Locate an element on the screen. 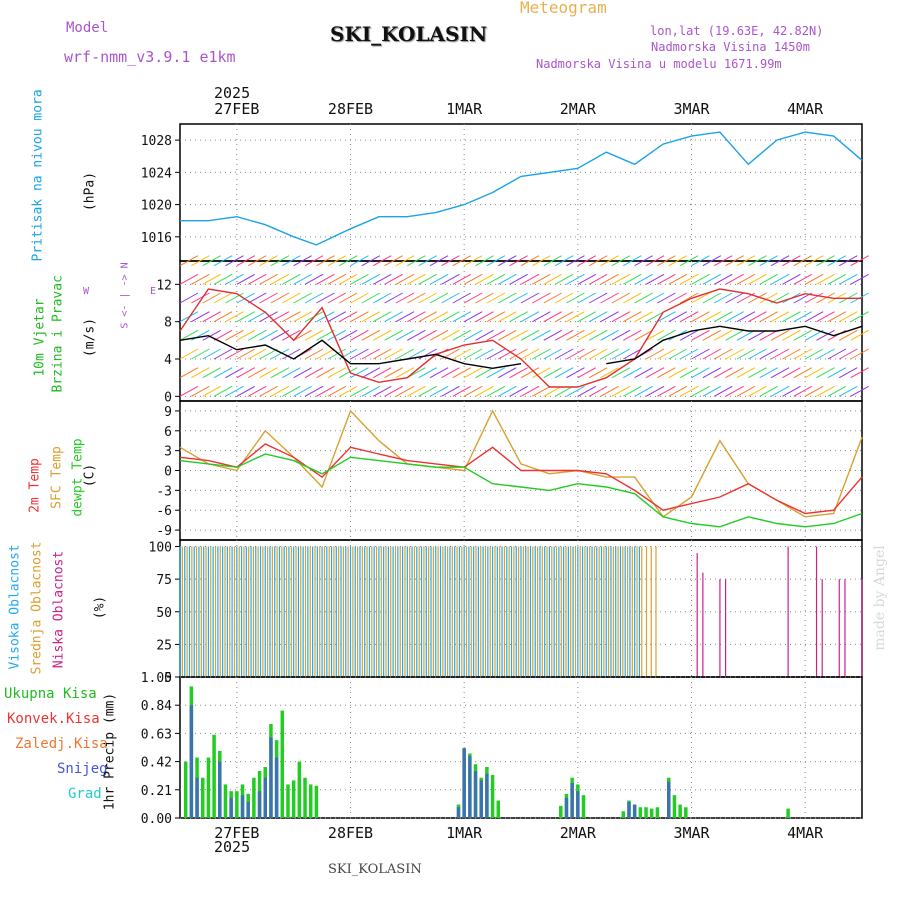  panel-temperature is located at coordinates (519, 470).